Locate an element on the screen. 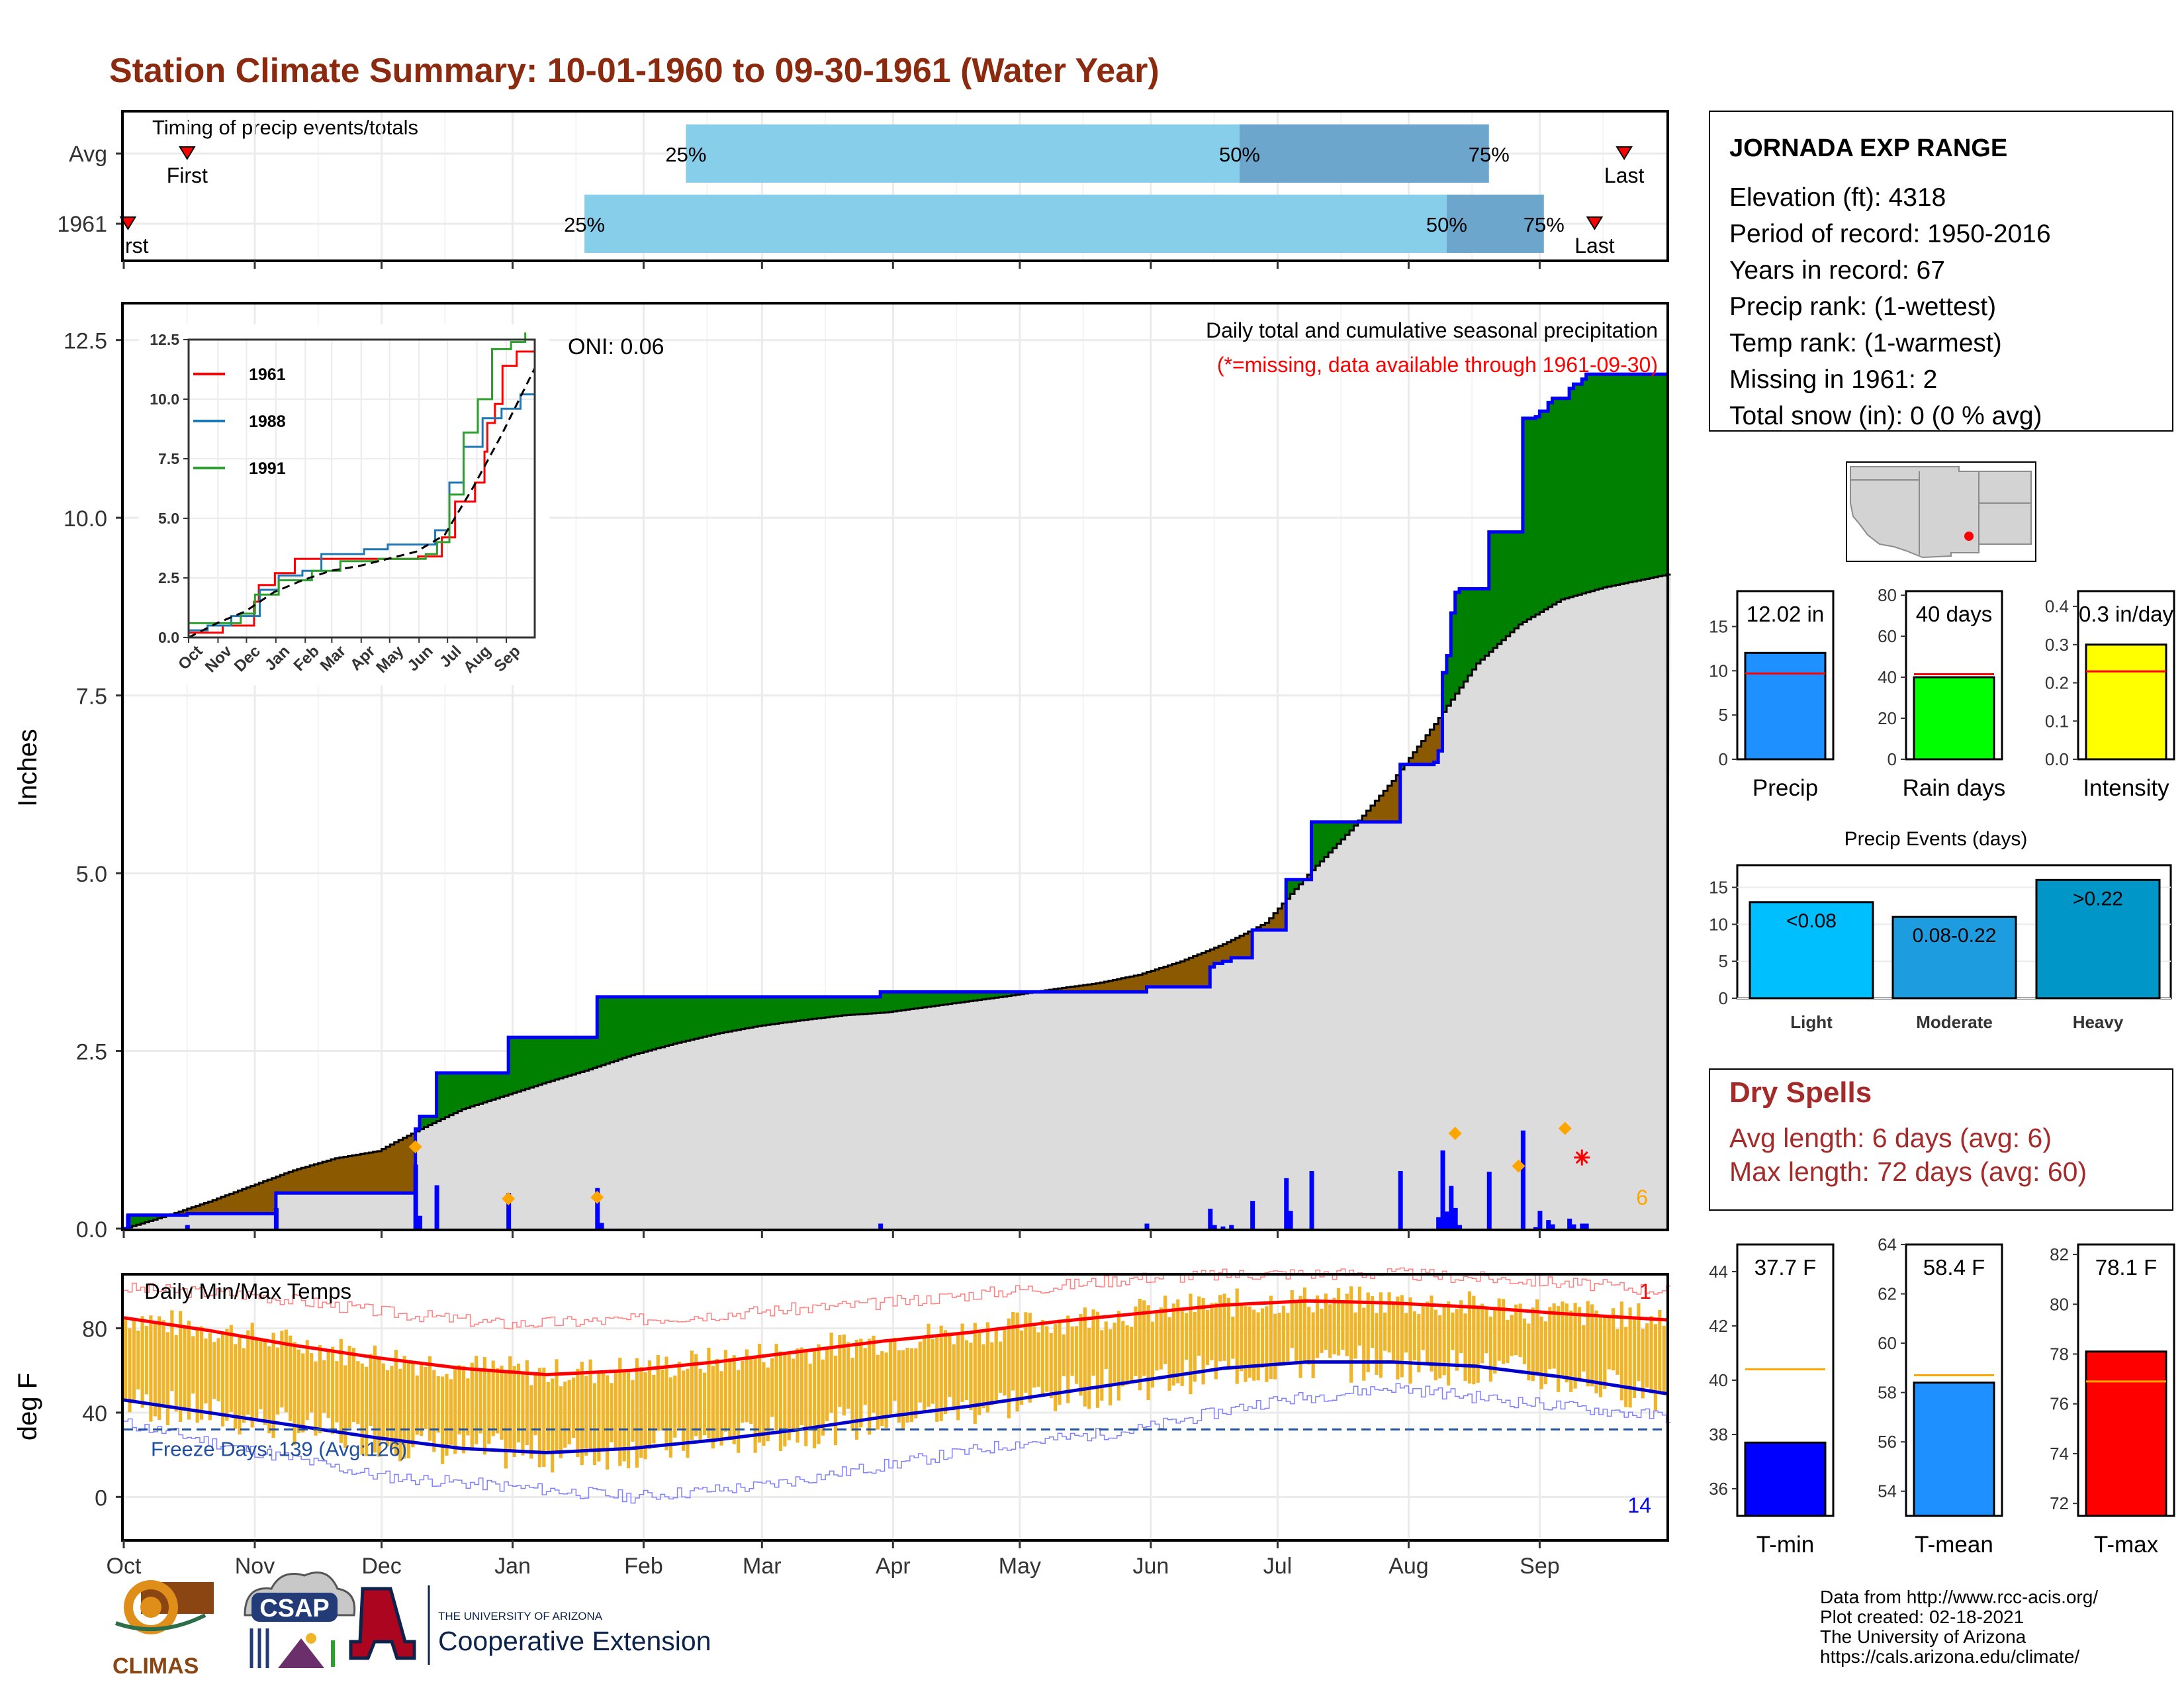 The image size is (2184, 1688). locator-map is located at coordinates (1941, 511).